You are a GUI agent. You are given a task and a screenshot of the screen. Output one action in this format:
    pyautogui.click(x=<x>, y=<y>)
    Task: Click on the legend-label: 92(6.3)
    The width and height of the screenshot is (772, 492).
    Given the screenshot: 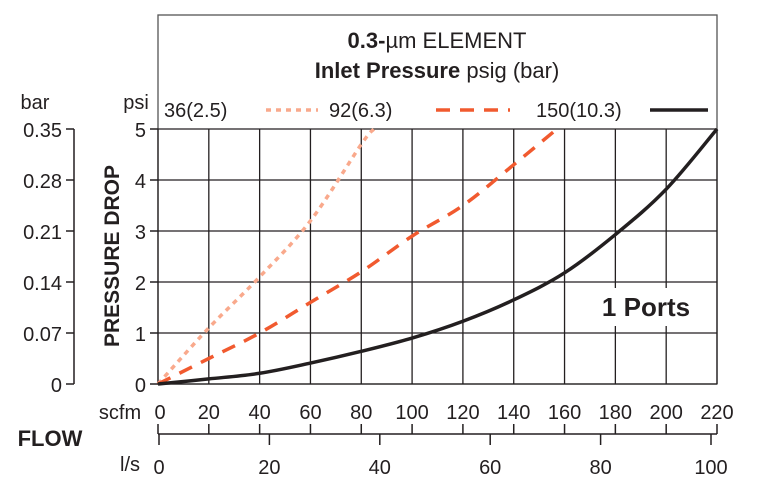 What is the action you would take?
    pyautogui.click(x=360, y=111)
    